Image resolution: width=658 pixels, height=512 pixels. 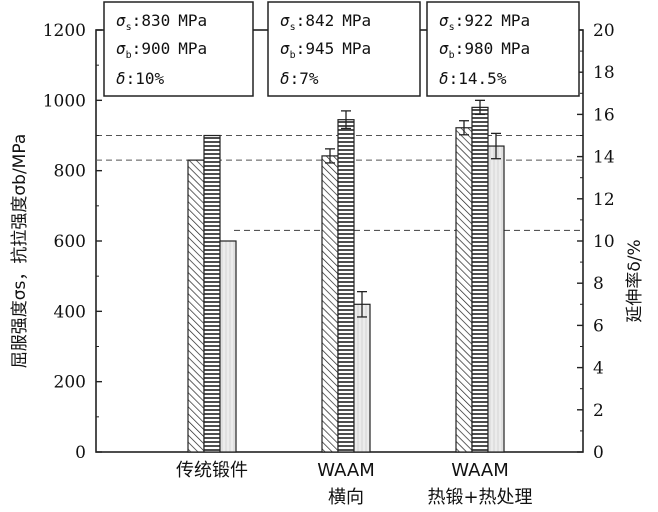 I want to click on annotation-sigma_s: σs:922 MPa, so click(x=484, y=22).